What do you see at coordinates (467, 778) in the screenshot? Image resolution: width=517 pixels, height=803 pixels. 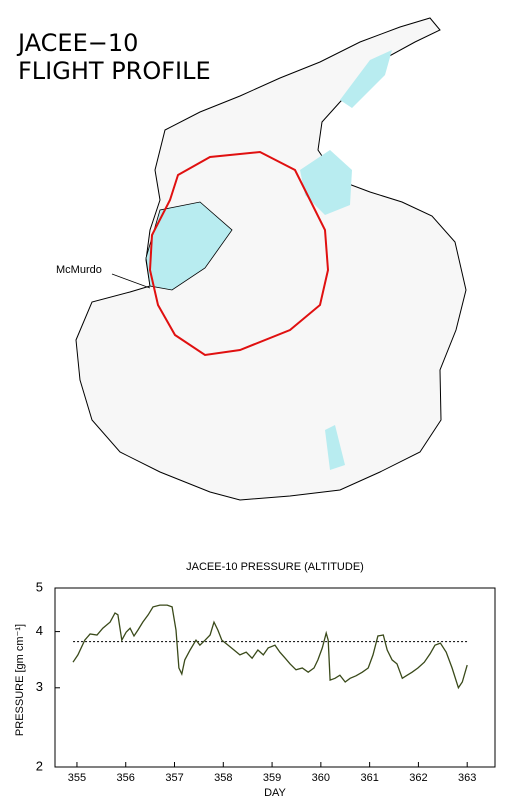 I see `x-tick-label: 363` at bounding box center [467, 778].